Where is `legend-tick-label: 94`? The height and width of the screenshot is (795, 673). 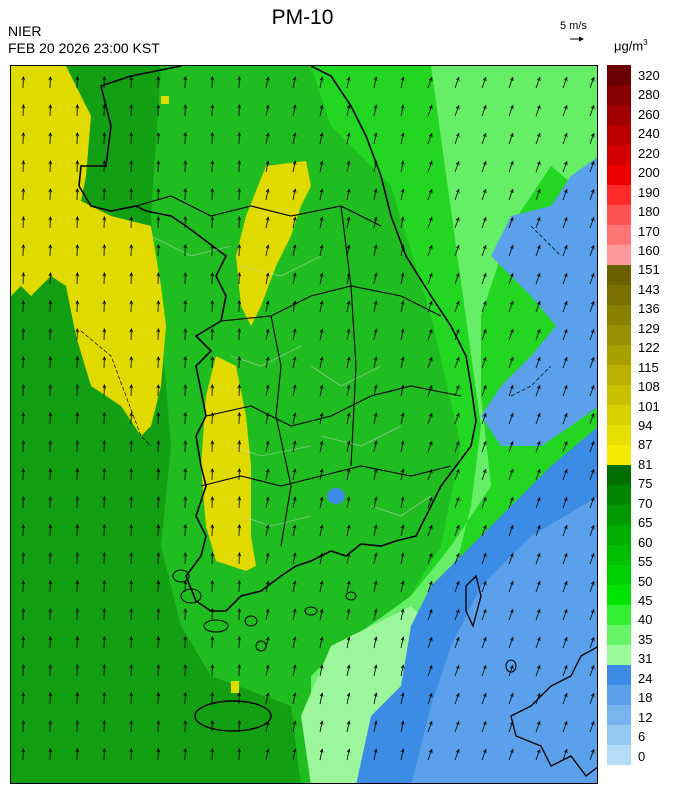
legend-tick-label: 94 is located at coordinates (645, 425).